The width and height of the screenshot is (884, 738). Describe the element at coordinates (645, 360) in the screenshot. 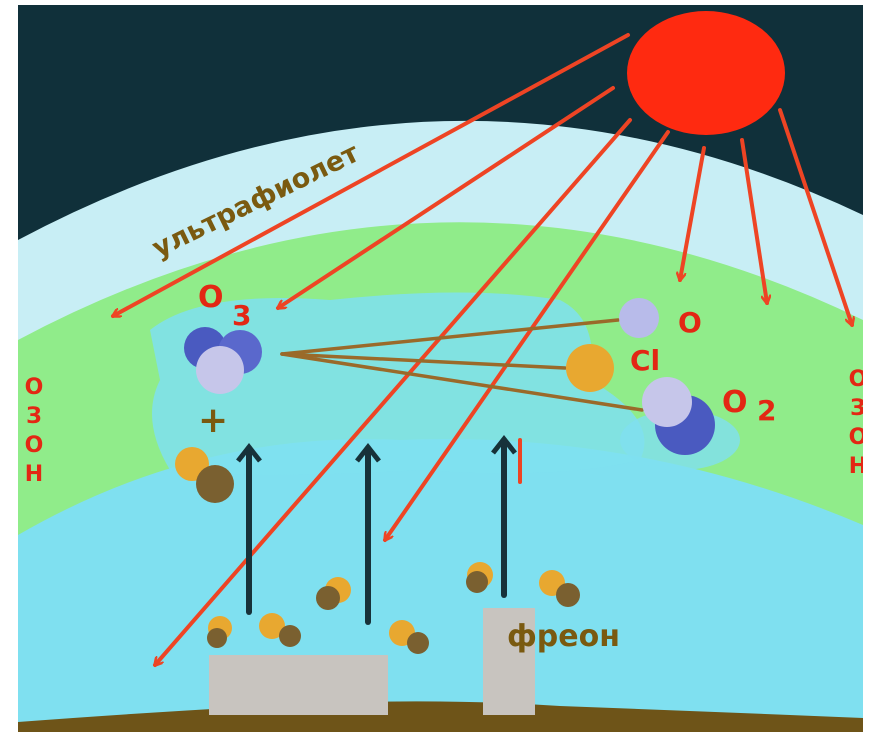

I see `chlorine-label: Cl` at that location.